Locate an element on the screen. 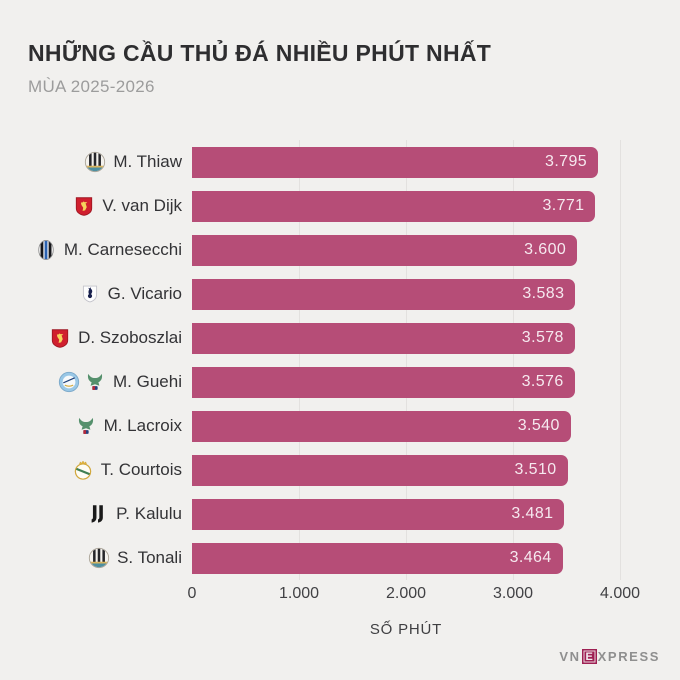  bar-track: 3.464 is located at coordinates (406, 558).